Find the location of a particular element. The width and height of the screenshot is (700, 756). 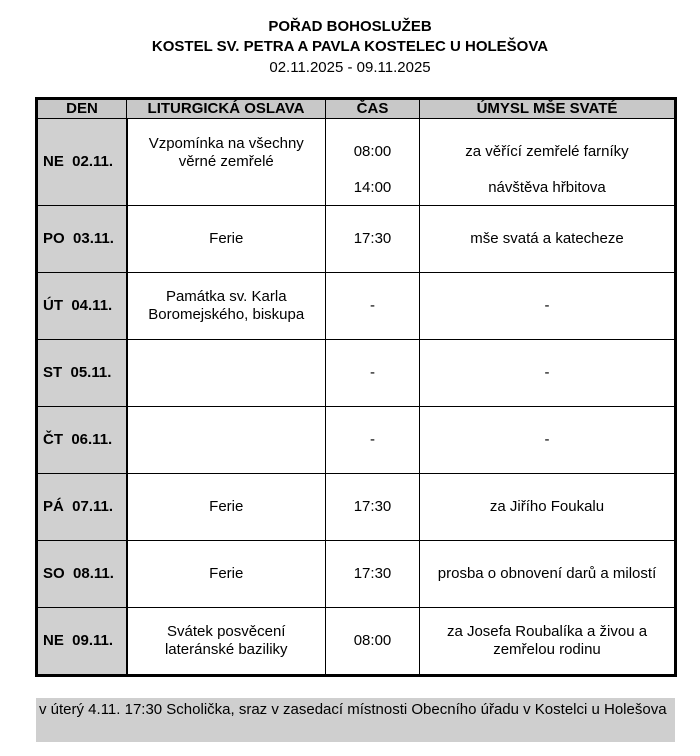

table-row: ČT 06.11. - - is located at coordinates (356, 440).